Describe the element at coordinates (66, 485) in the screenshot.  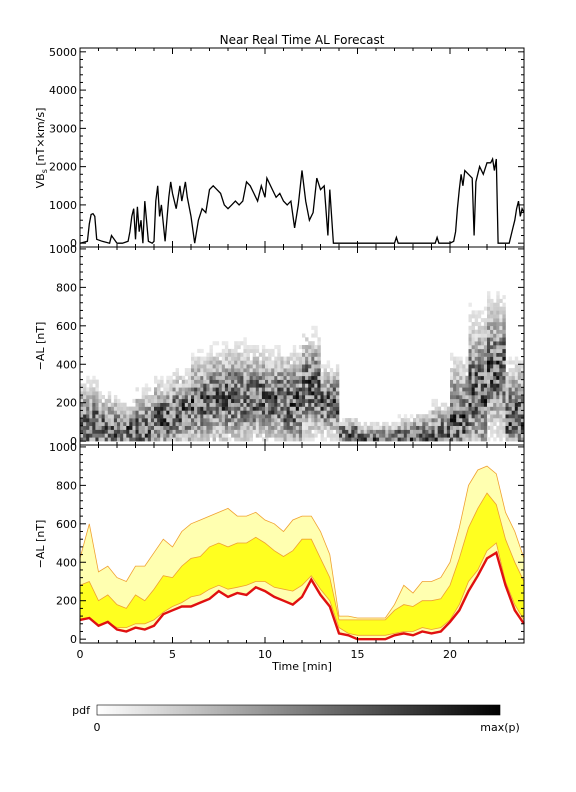
I see `al-forecast-ytick-label: 800` at that location.